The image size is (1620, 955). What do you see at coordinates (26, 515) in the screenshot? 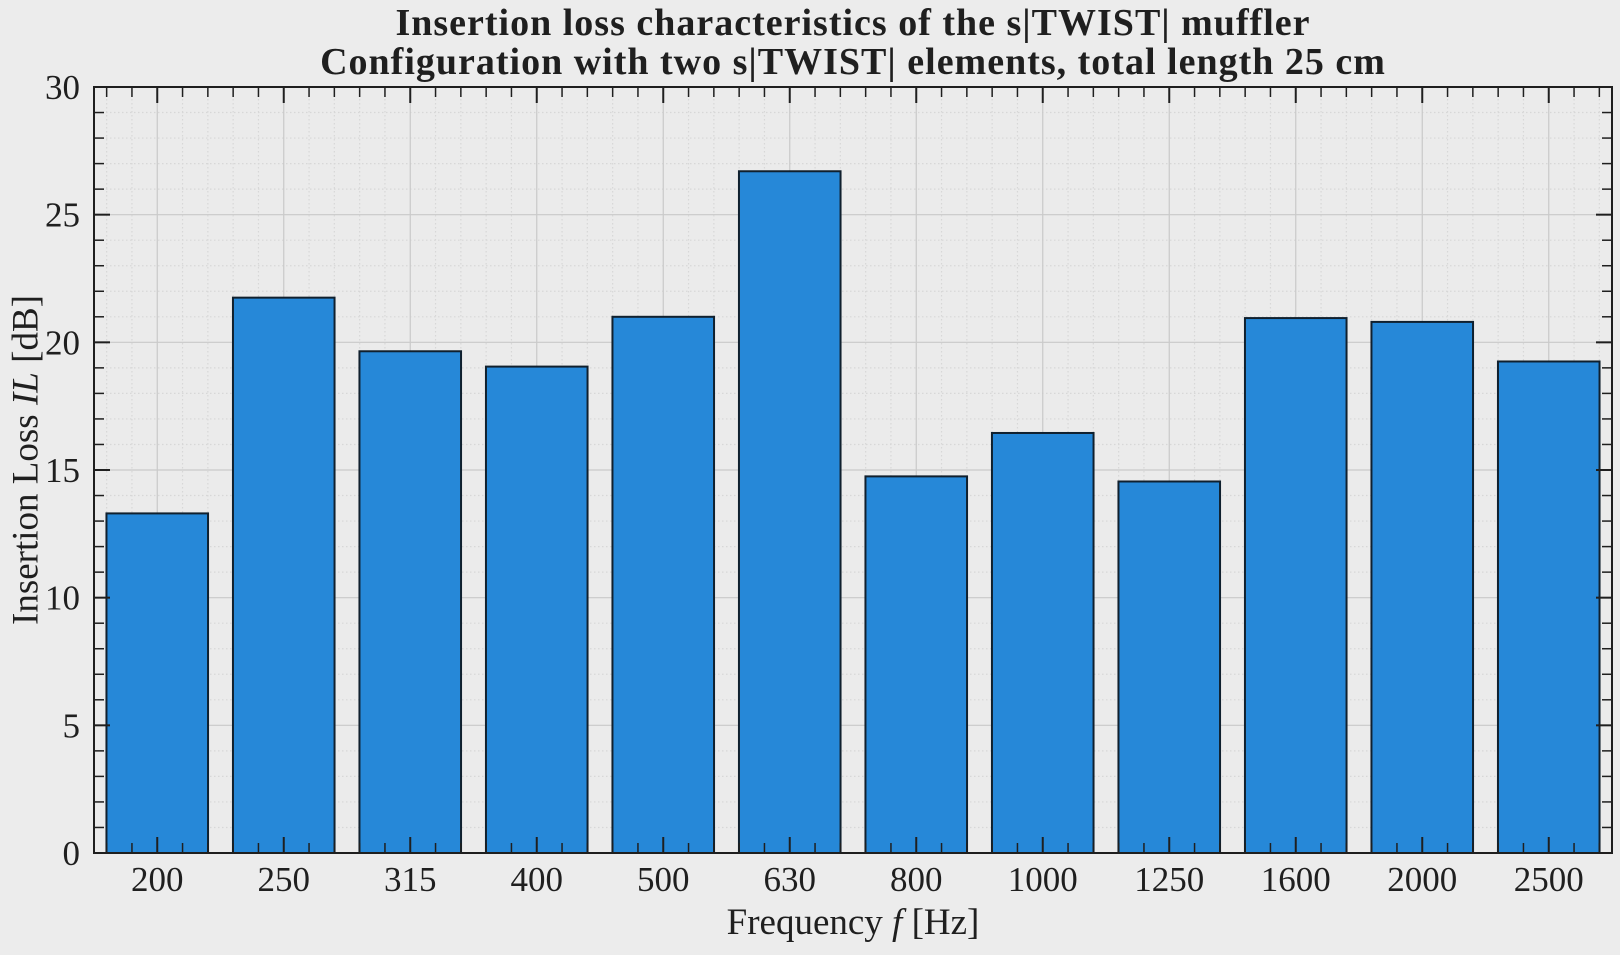
I see `y-axis-label-text: Insertion Loss` at bounding box center [26, 515].